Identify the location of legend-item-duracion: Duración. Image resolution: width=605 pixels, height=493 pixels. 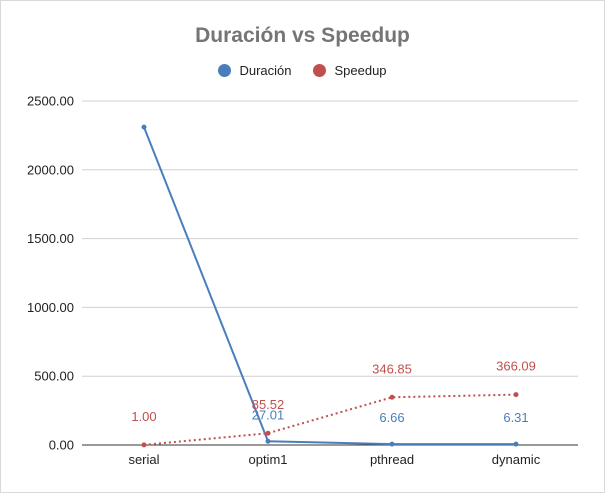
(254, 70).